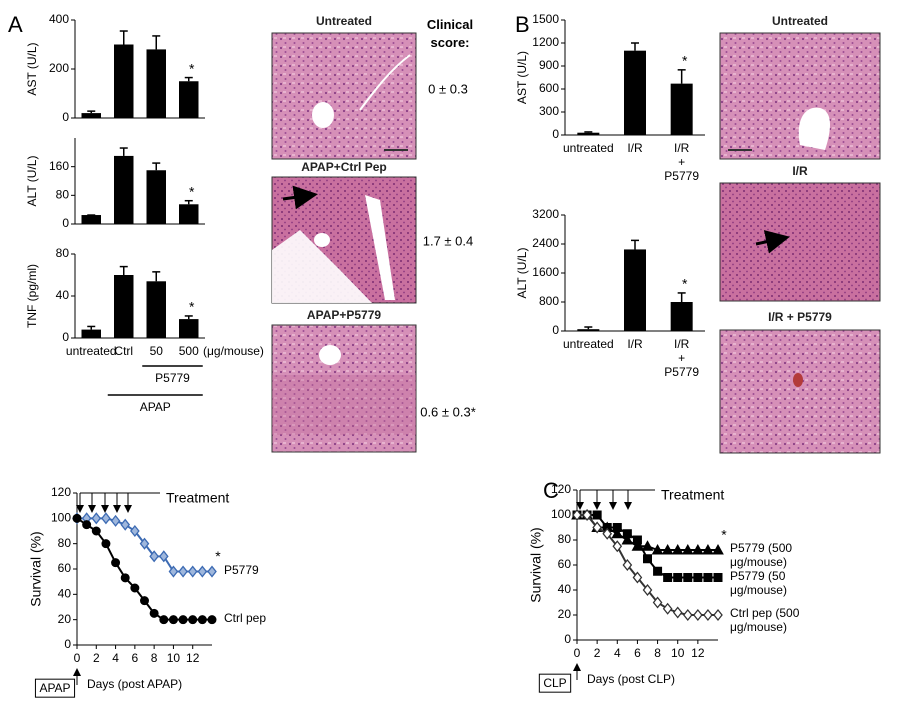  I want to click on tissue-gap, so click(380, 247).